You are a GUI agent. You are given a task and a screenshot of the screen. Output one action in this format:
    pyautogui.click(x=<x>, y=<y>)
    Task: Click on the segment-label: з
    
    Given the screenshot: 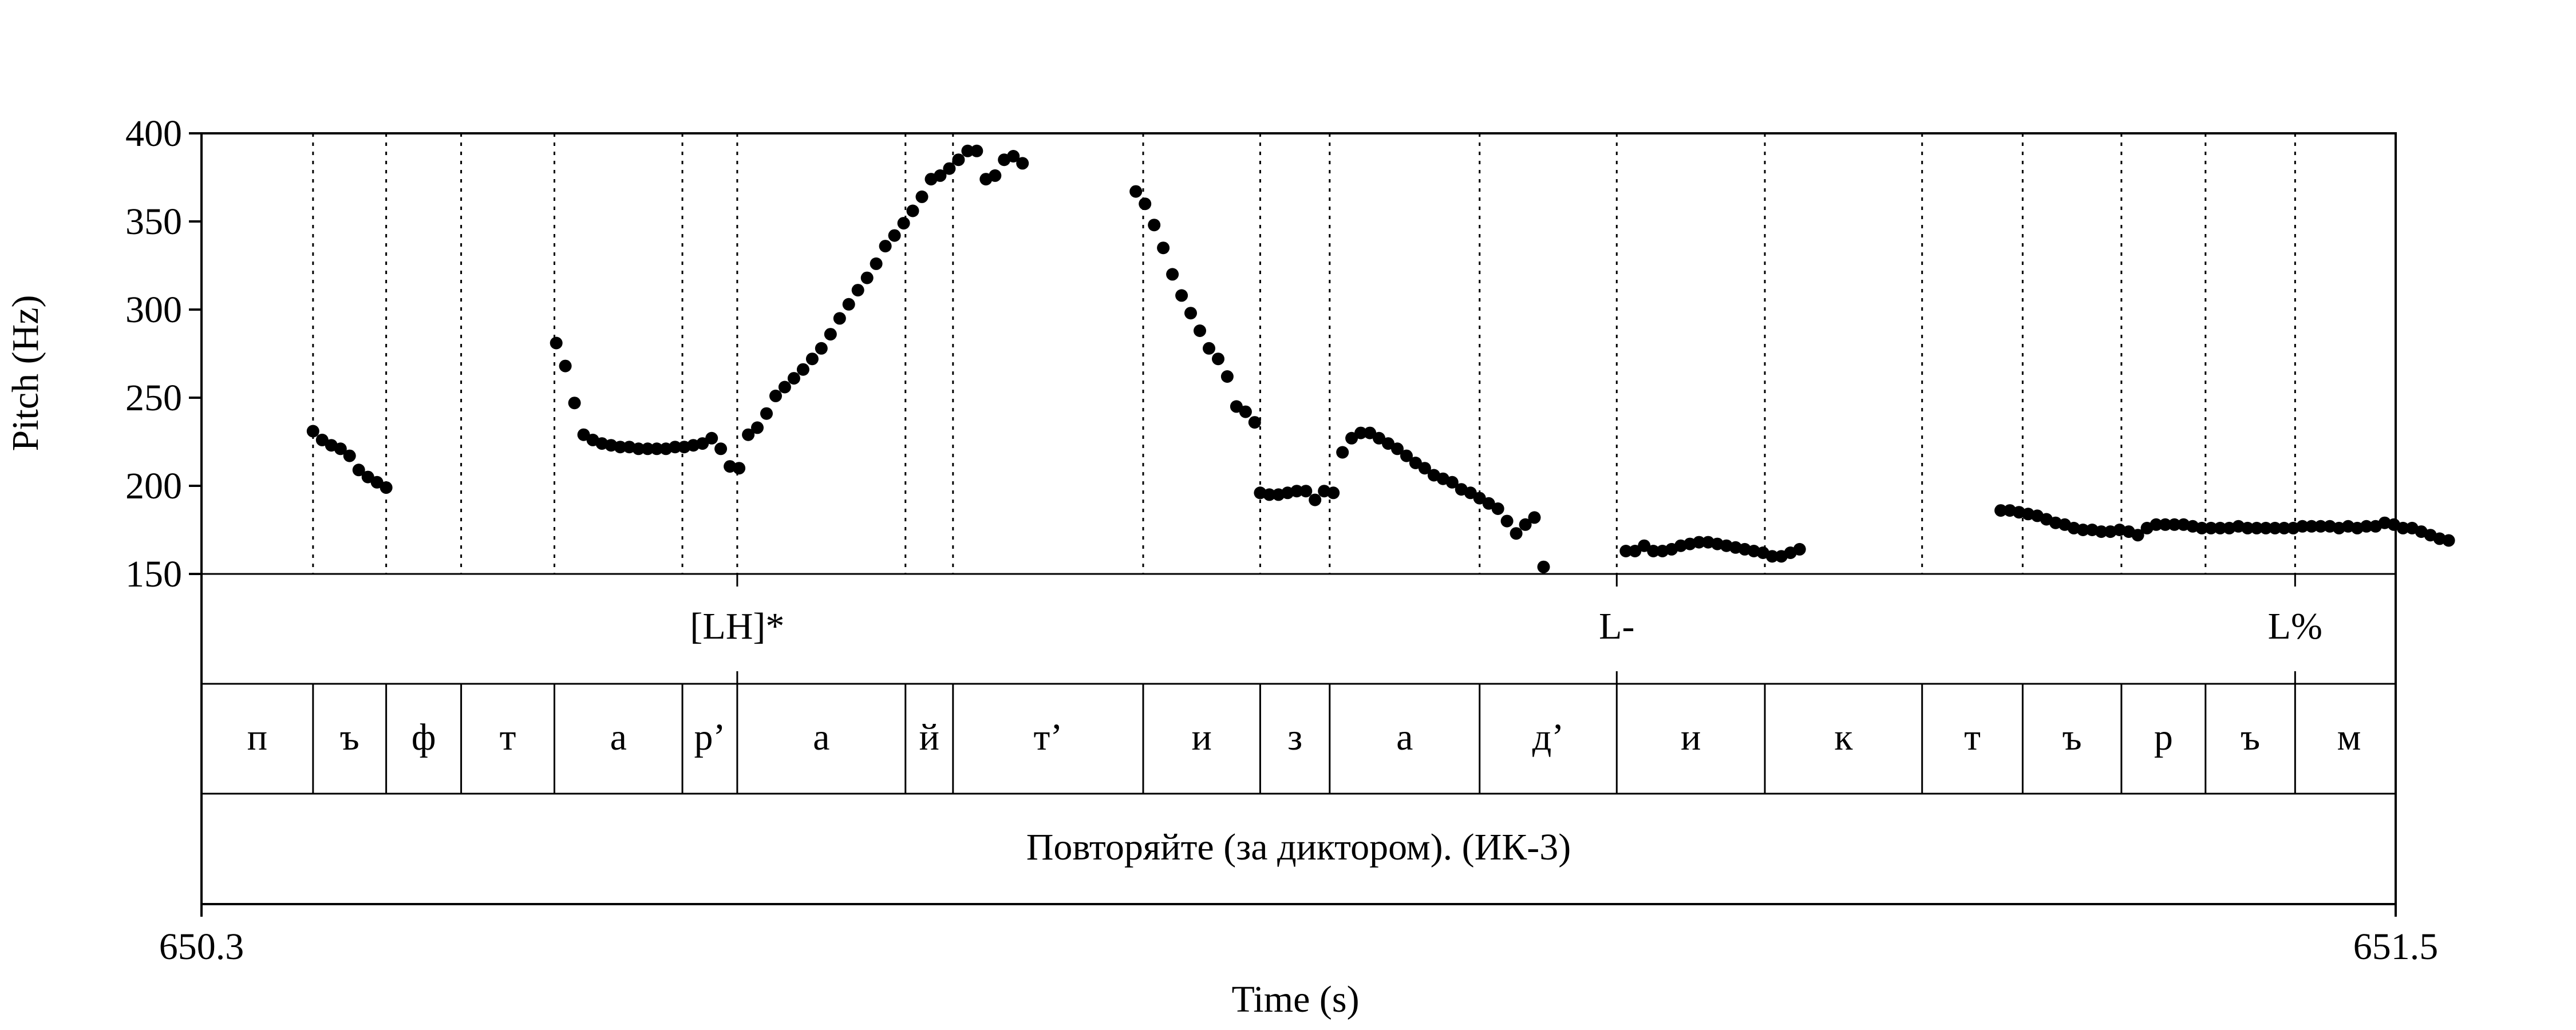 What is the action you would take?
    pyautogui.click(x=1294, y=737)
    